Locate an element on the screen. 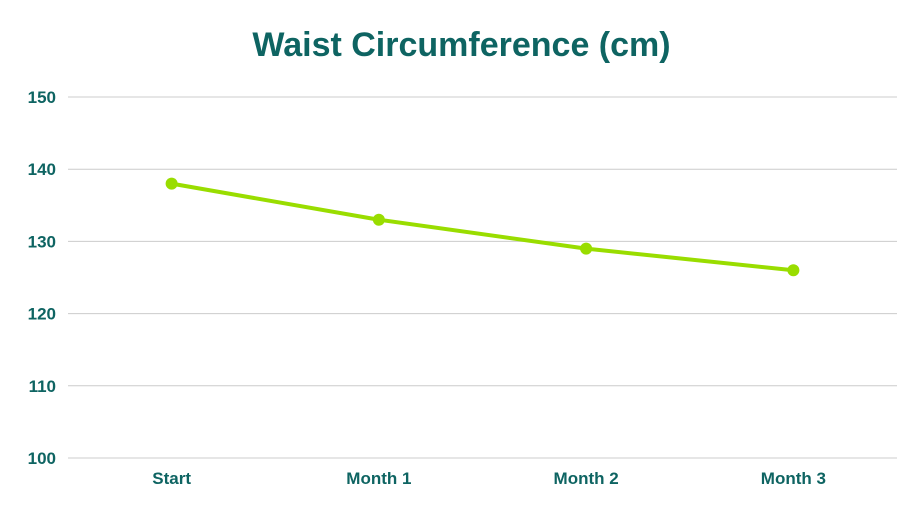 This screenshot has width=923, height=515. series-line is located at coordinates (482, 227).